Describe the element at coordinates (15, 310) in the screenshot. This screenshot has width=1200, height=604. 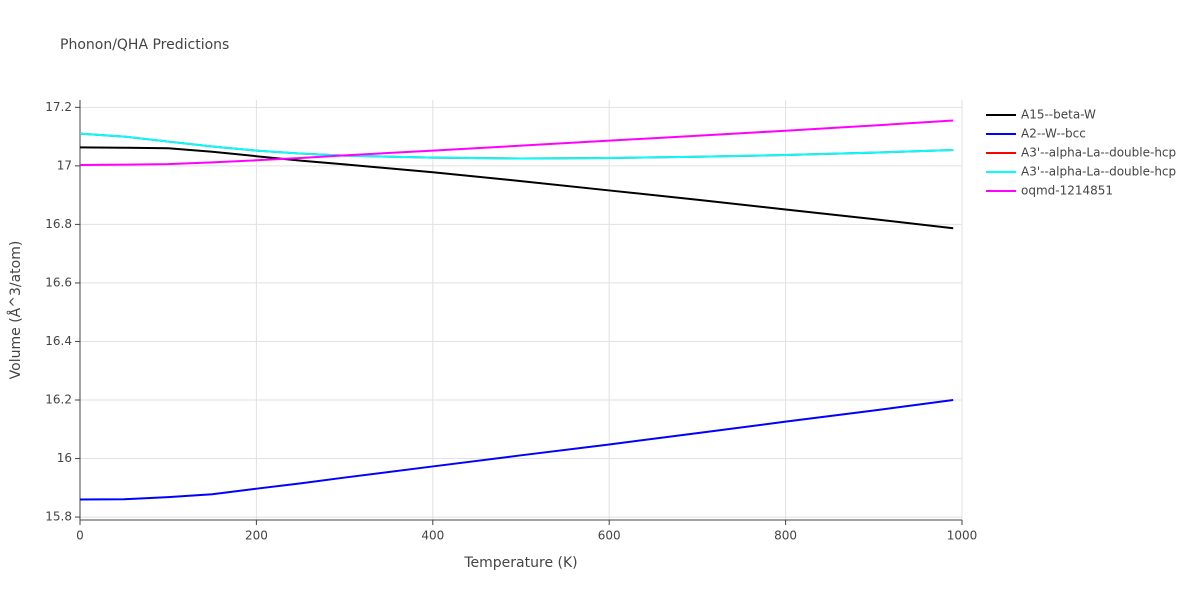
I see `y-axis-label: Volume (Å^3/atom)` at that location.